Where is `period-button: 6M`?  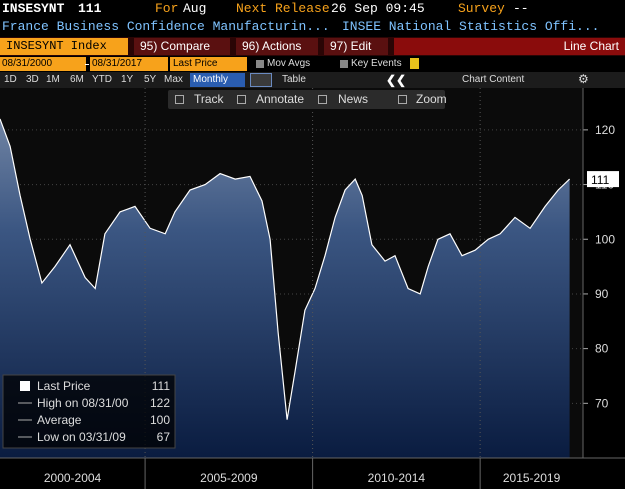 period-button: 6M is located at coordinates (77, 79).